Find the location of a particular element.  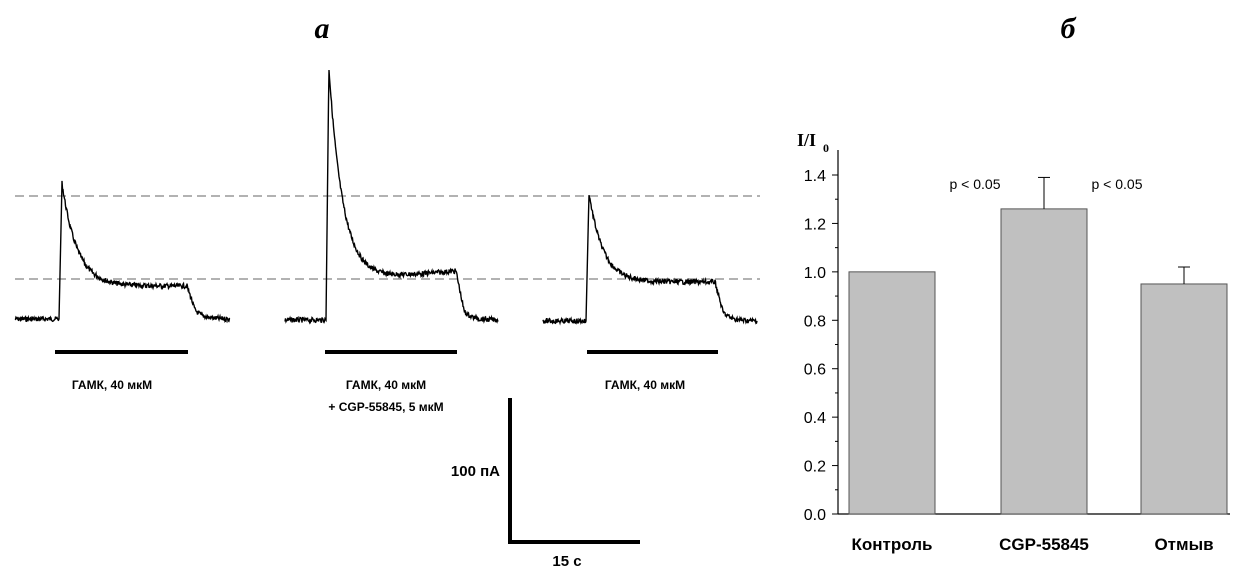

y-tick-label: 0.4 is located at coordinates (815, 418).